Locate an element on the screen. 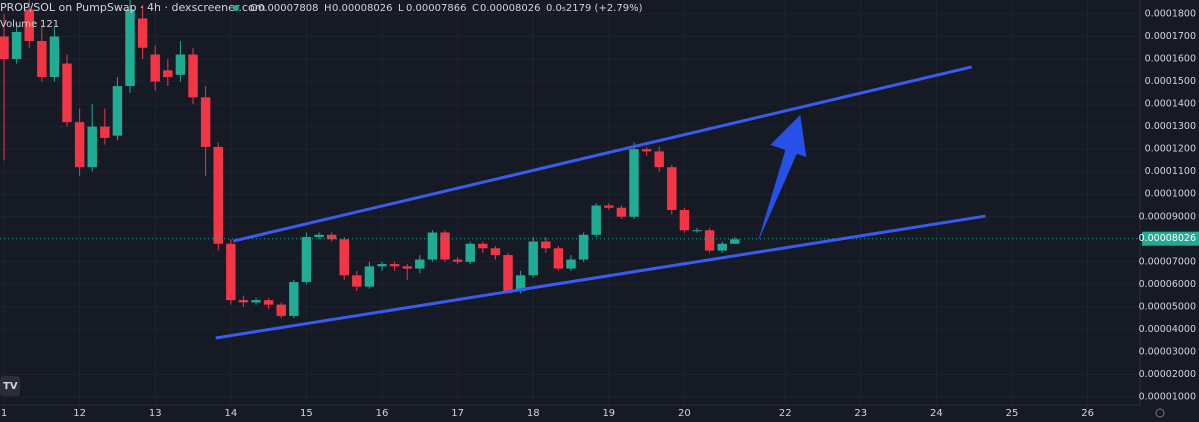 This screenshot has width=1199, height=422. x-tick-label: 22 is located at coordinates (785, 413).